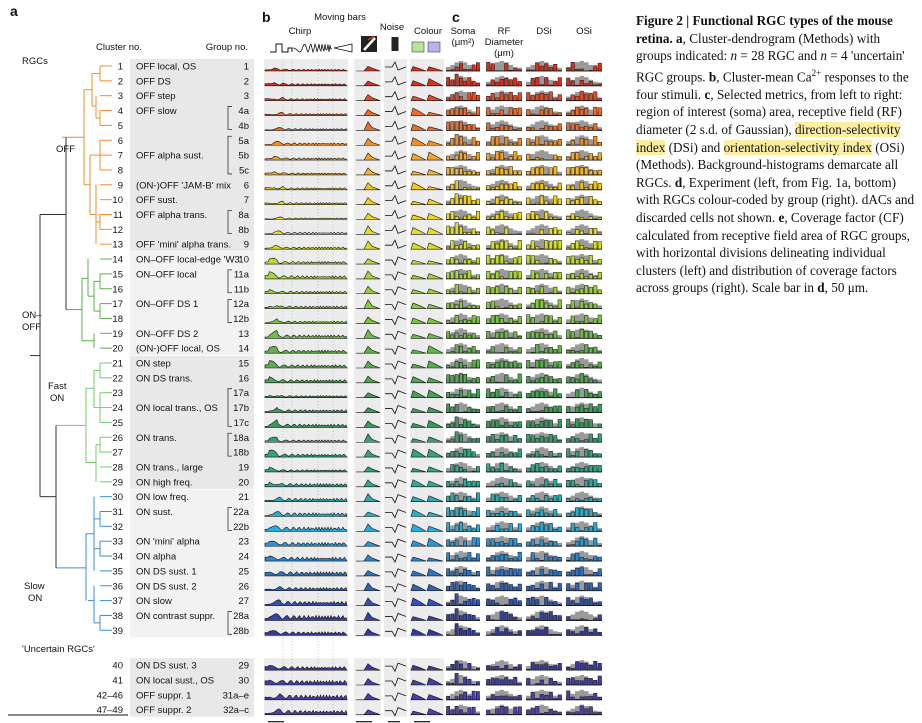  What do you see at coordinates (246, 200) in the screenshot?
I see `group-number: 7` at bounding box center [246, 200].